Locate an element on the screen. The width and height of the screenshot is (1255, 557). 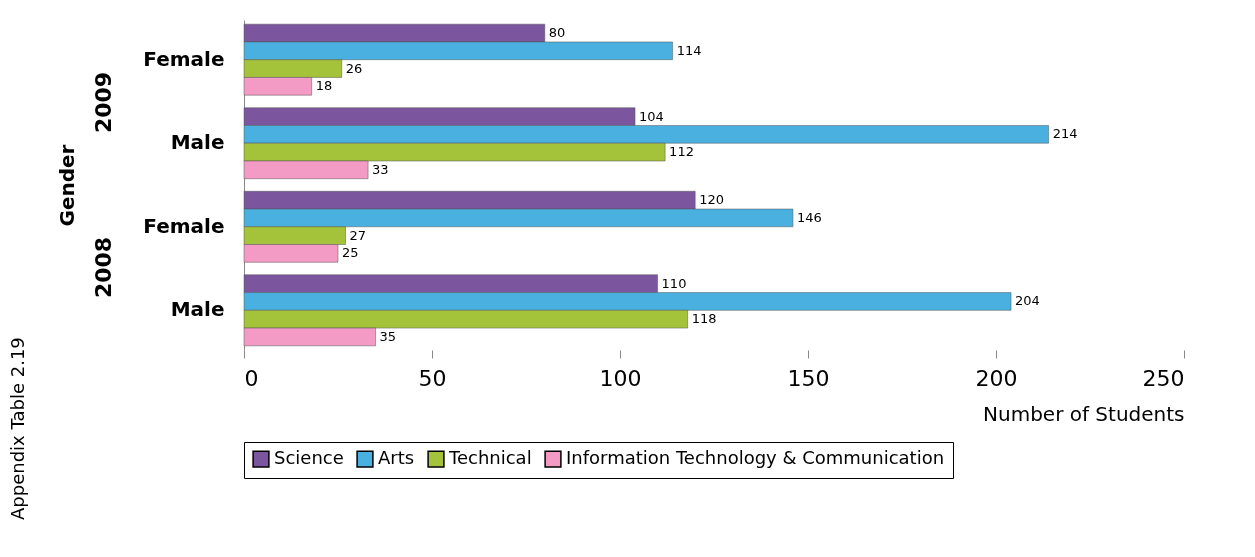
data-label: 118 is located at coordinates (704, 319).